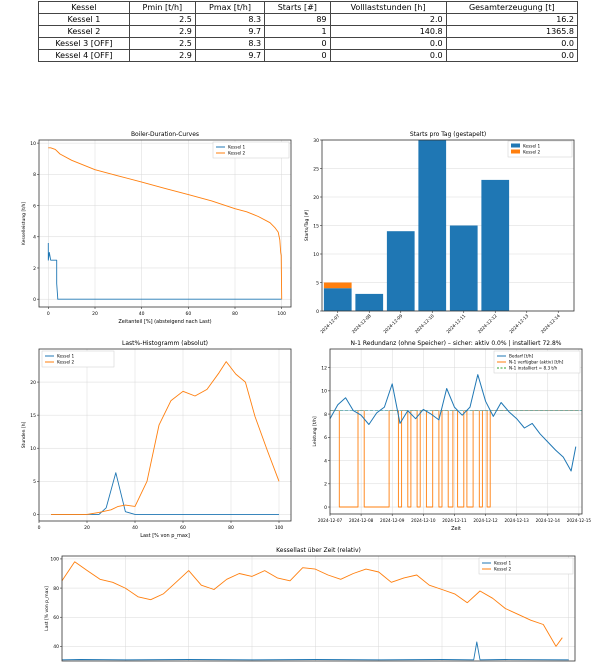 This screenshot has width=610, height=665. Describe the element at coordinates (456, 529) in the screenshot. I see `x-axis-label: Zeit` at that location.